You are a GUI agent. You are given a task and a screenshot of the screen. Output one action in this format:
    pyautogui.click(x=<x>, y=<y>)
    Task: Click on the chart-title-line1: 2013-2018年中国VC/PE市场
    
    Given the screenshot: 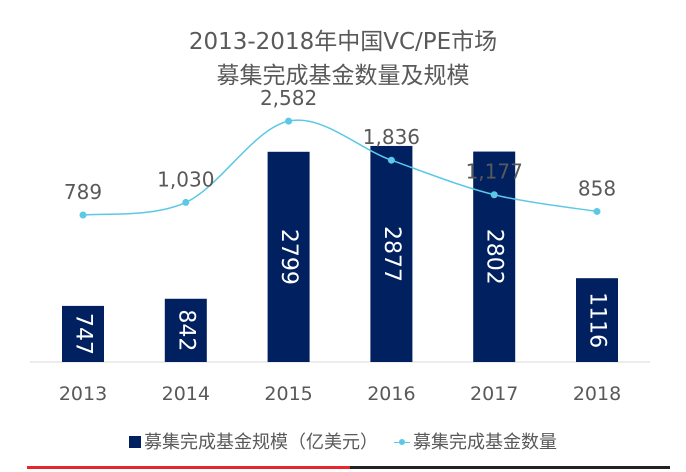 What is the action you would take?
    pyautogui.click(x=343, y=42)
    